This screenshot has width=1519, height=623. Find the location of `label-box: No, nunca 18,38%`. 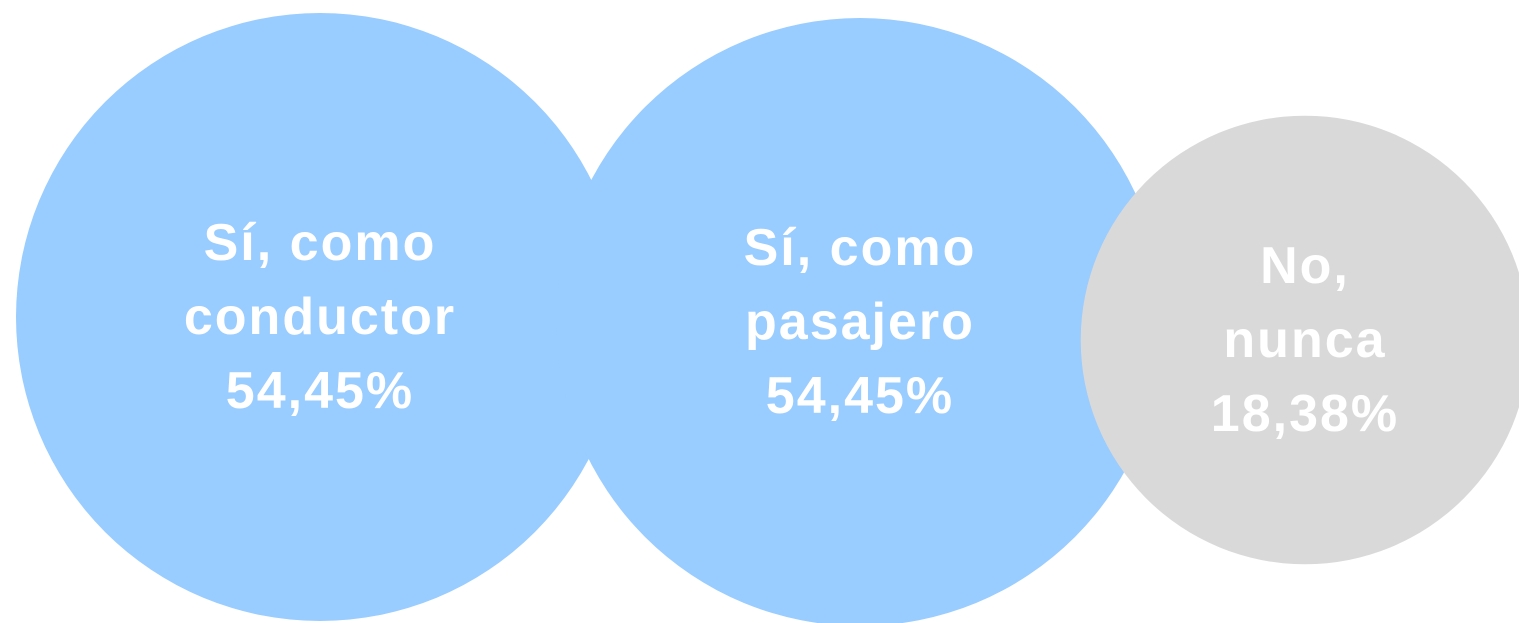

label-box: No, nunca 18,38% is located at coordinates (1305, 340).